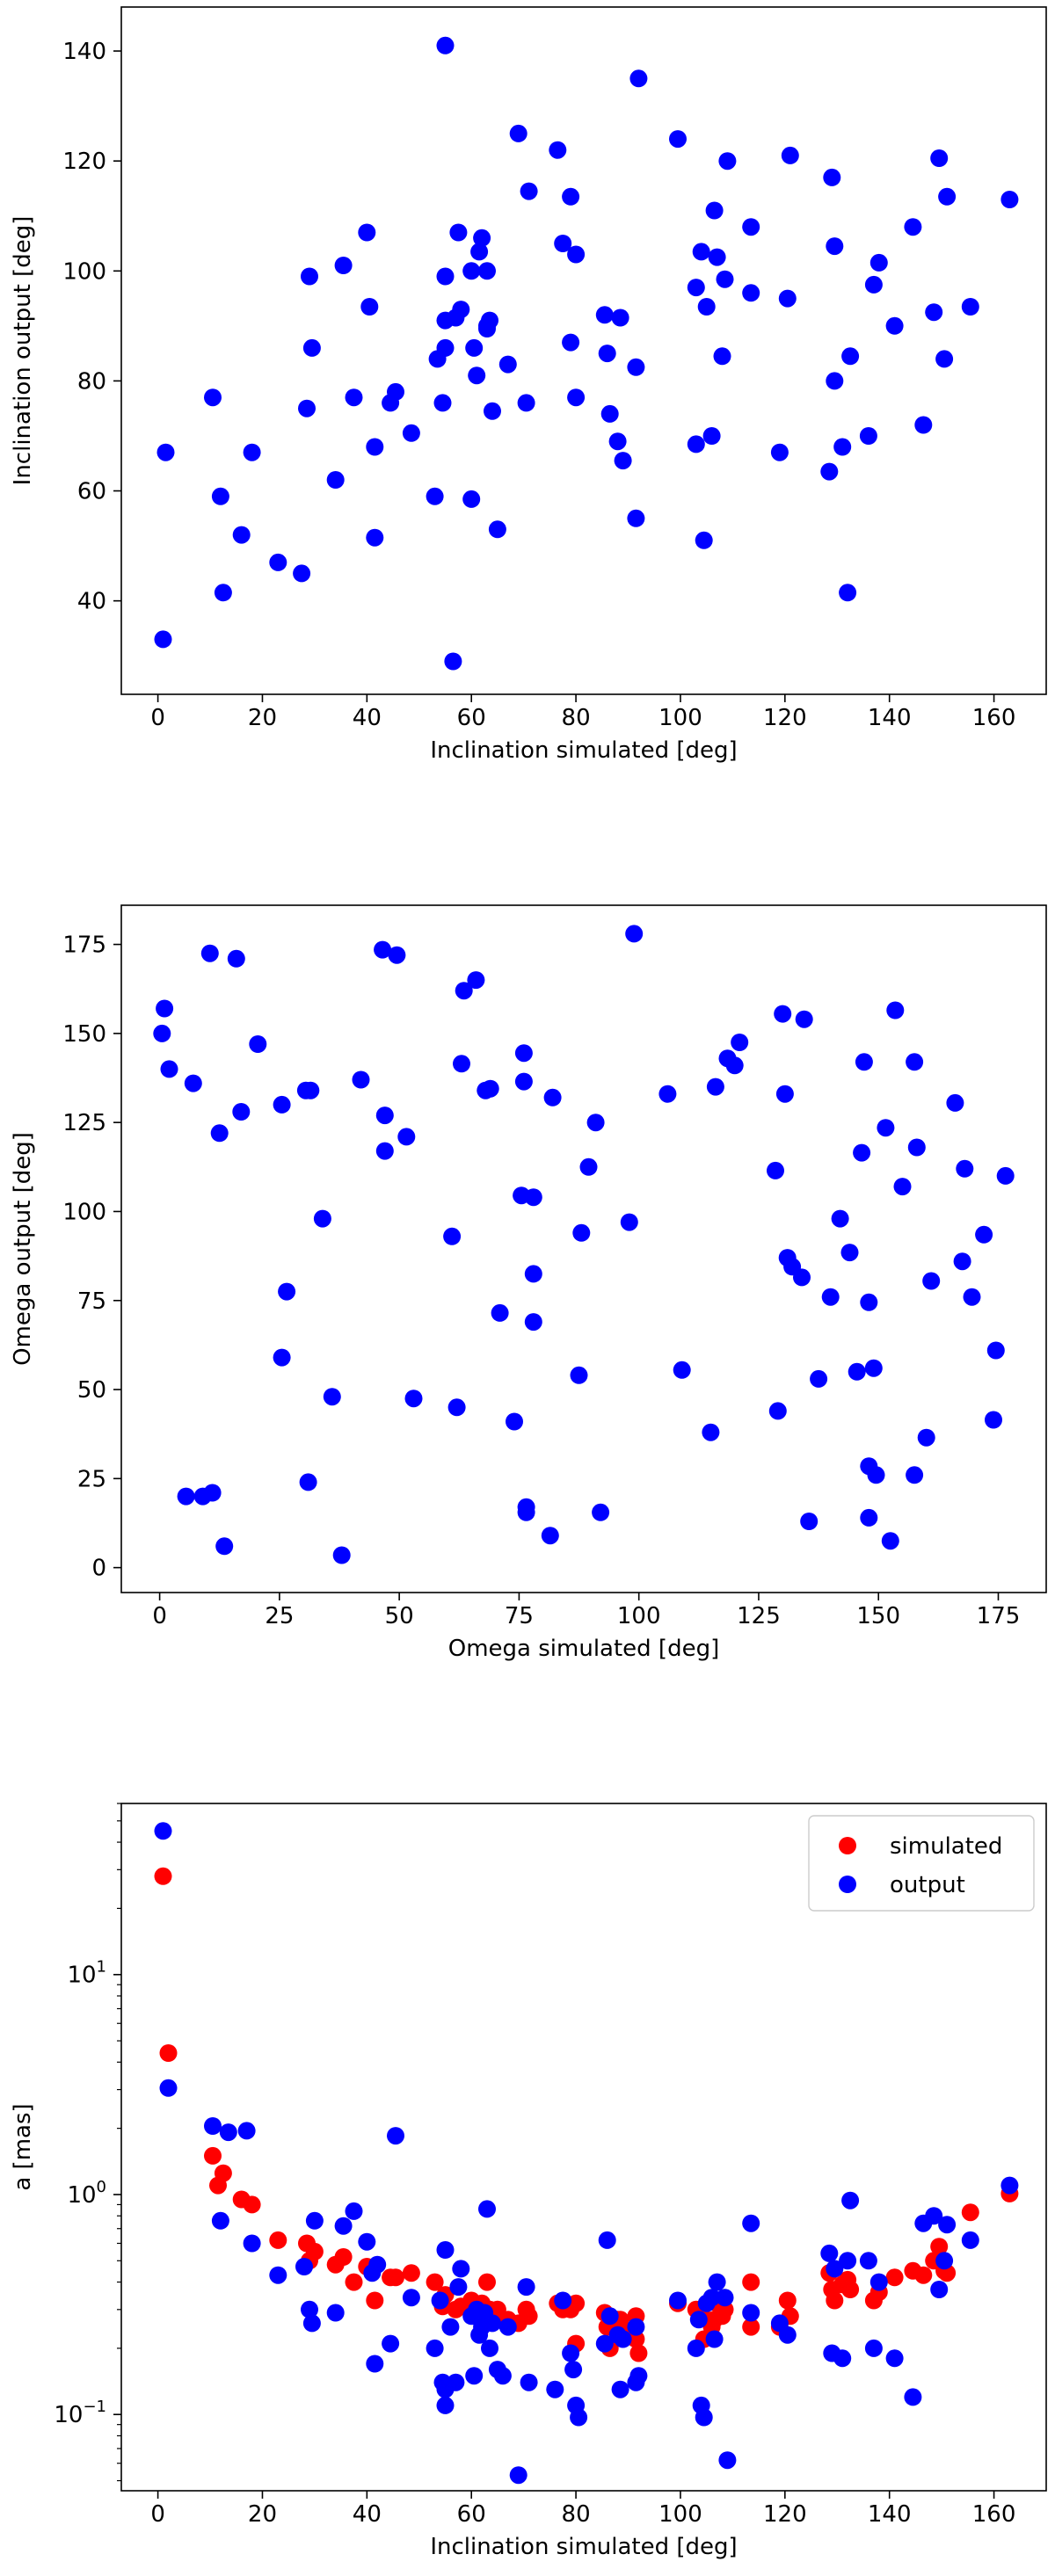 The height and width of the screenshot is (2576, 1055). What do you see at coordinates (279, 1616) in the screenshot?
I see `x-tick-label: 25` at bounding box center [279, 1616].